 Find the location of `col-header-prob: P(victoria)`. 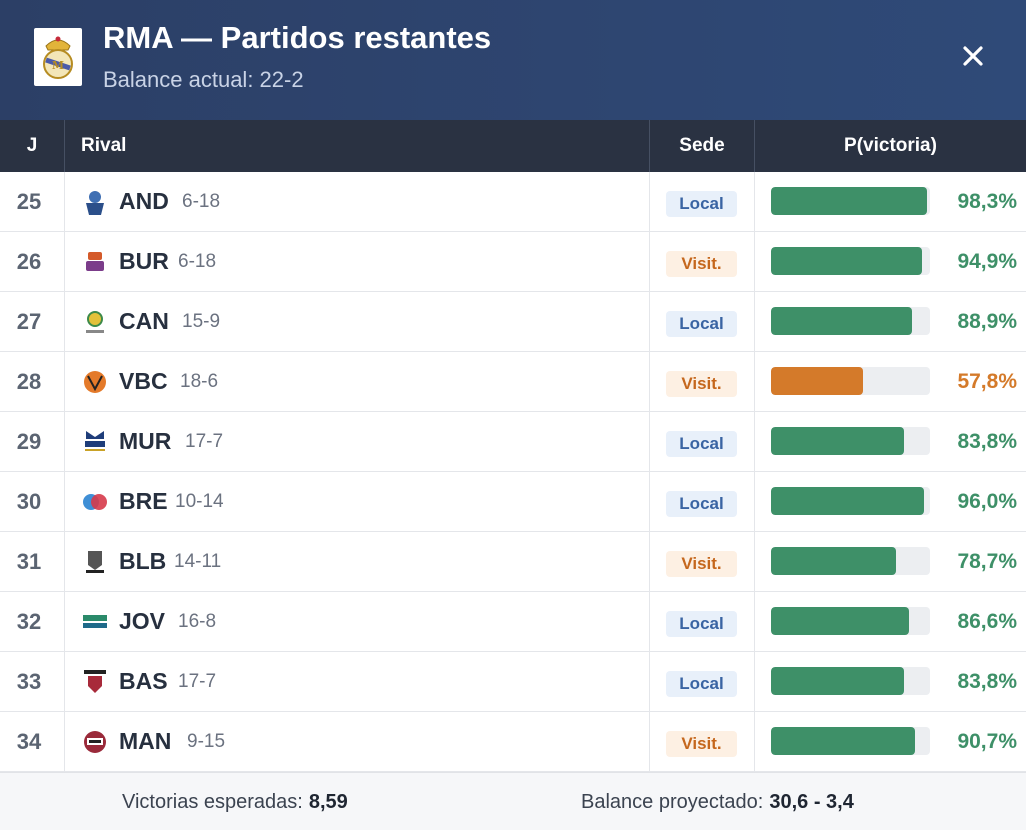

col-header-prob: P(victoria) is located at coordinates (890, 145).